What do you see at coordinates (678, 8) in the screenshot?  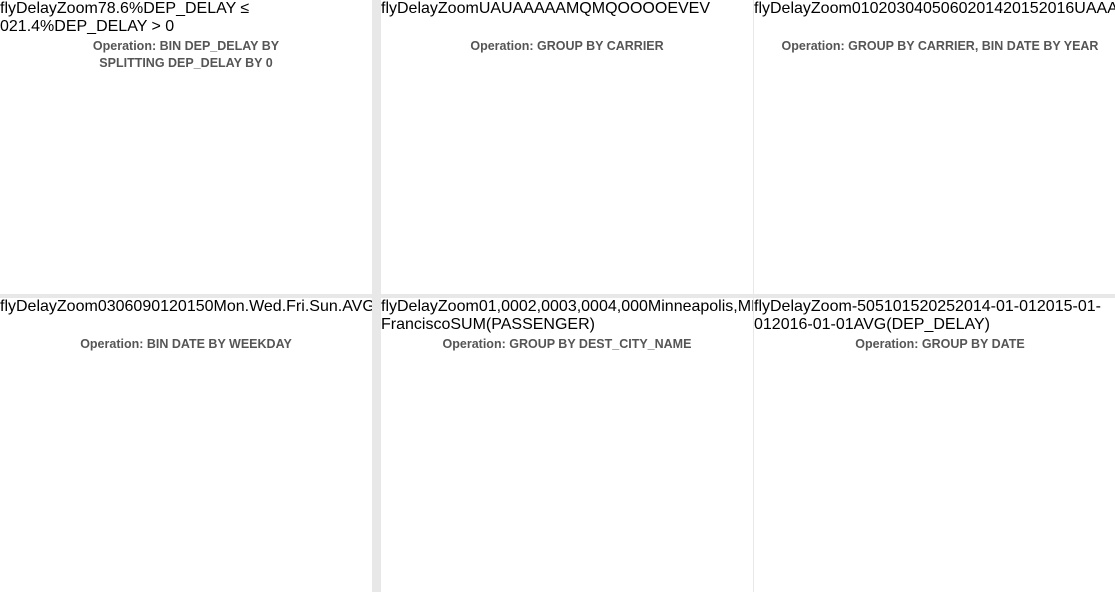 I see `slice-label: EV` at bounding box center [678, 8].